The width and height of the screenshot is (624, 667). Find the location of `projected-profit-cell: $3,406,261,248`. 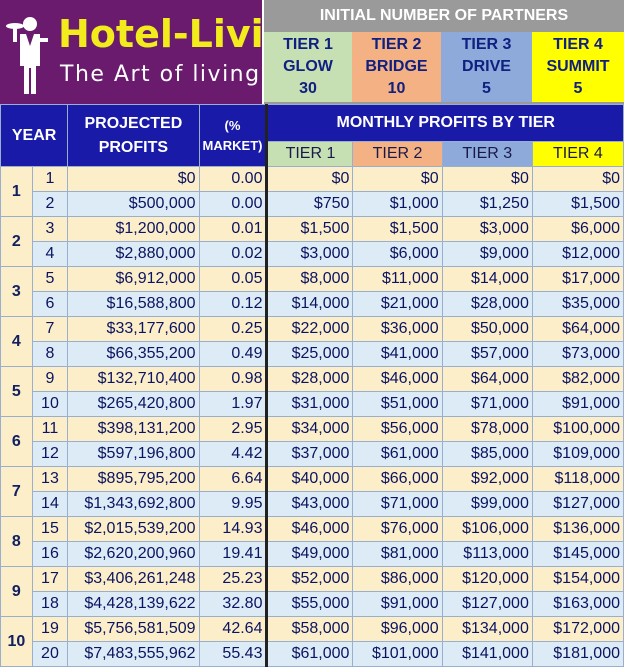

projected-profit-cell: $3,406,261,248 is located at coordinates (133, 579).